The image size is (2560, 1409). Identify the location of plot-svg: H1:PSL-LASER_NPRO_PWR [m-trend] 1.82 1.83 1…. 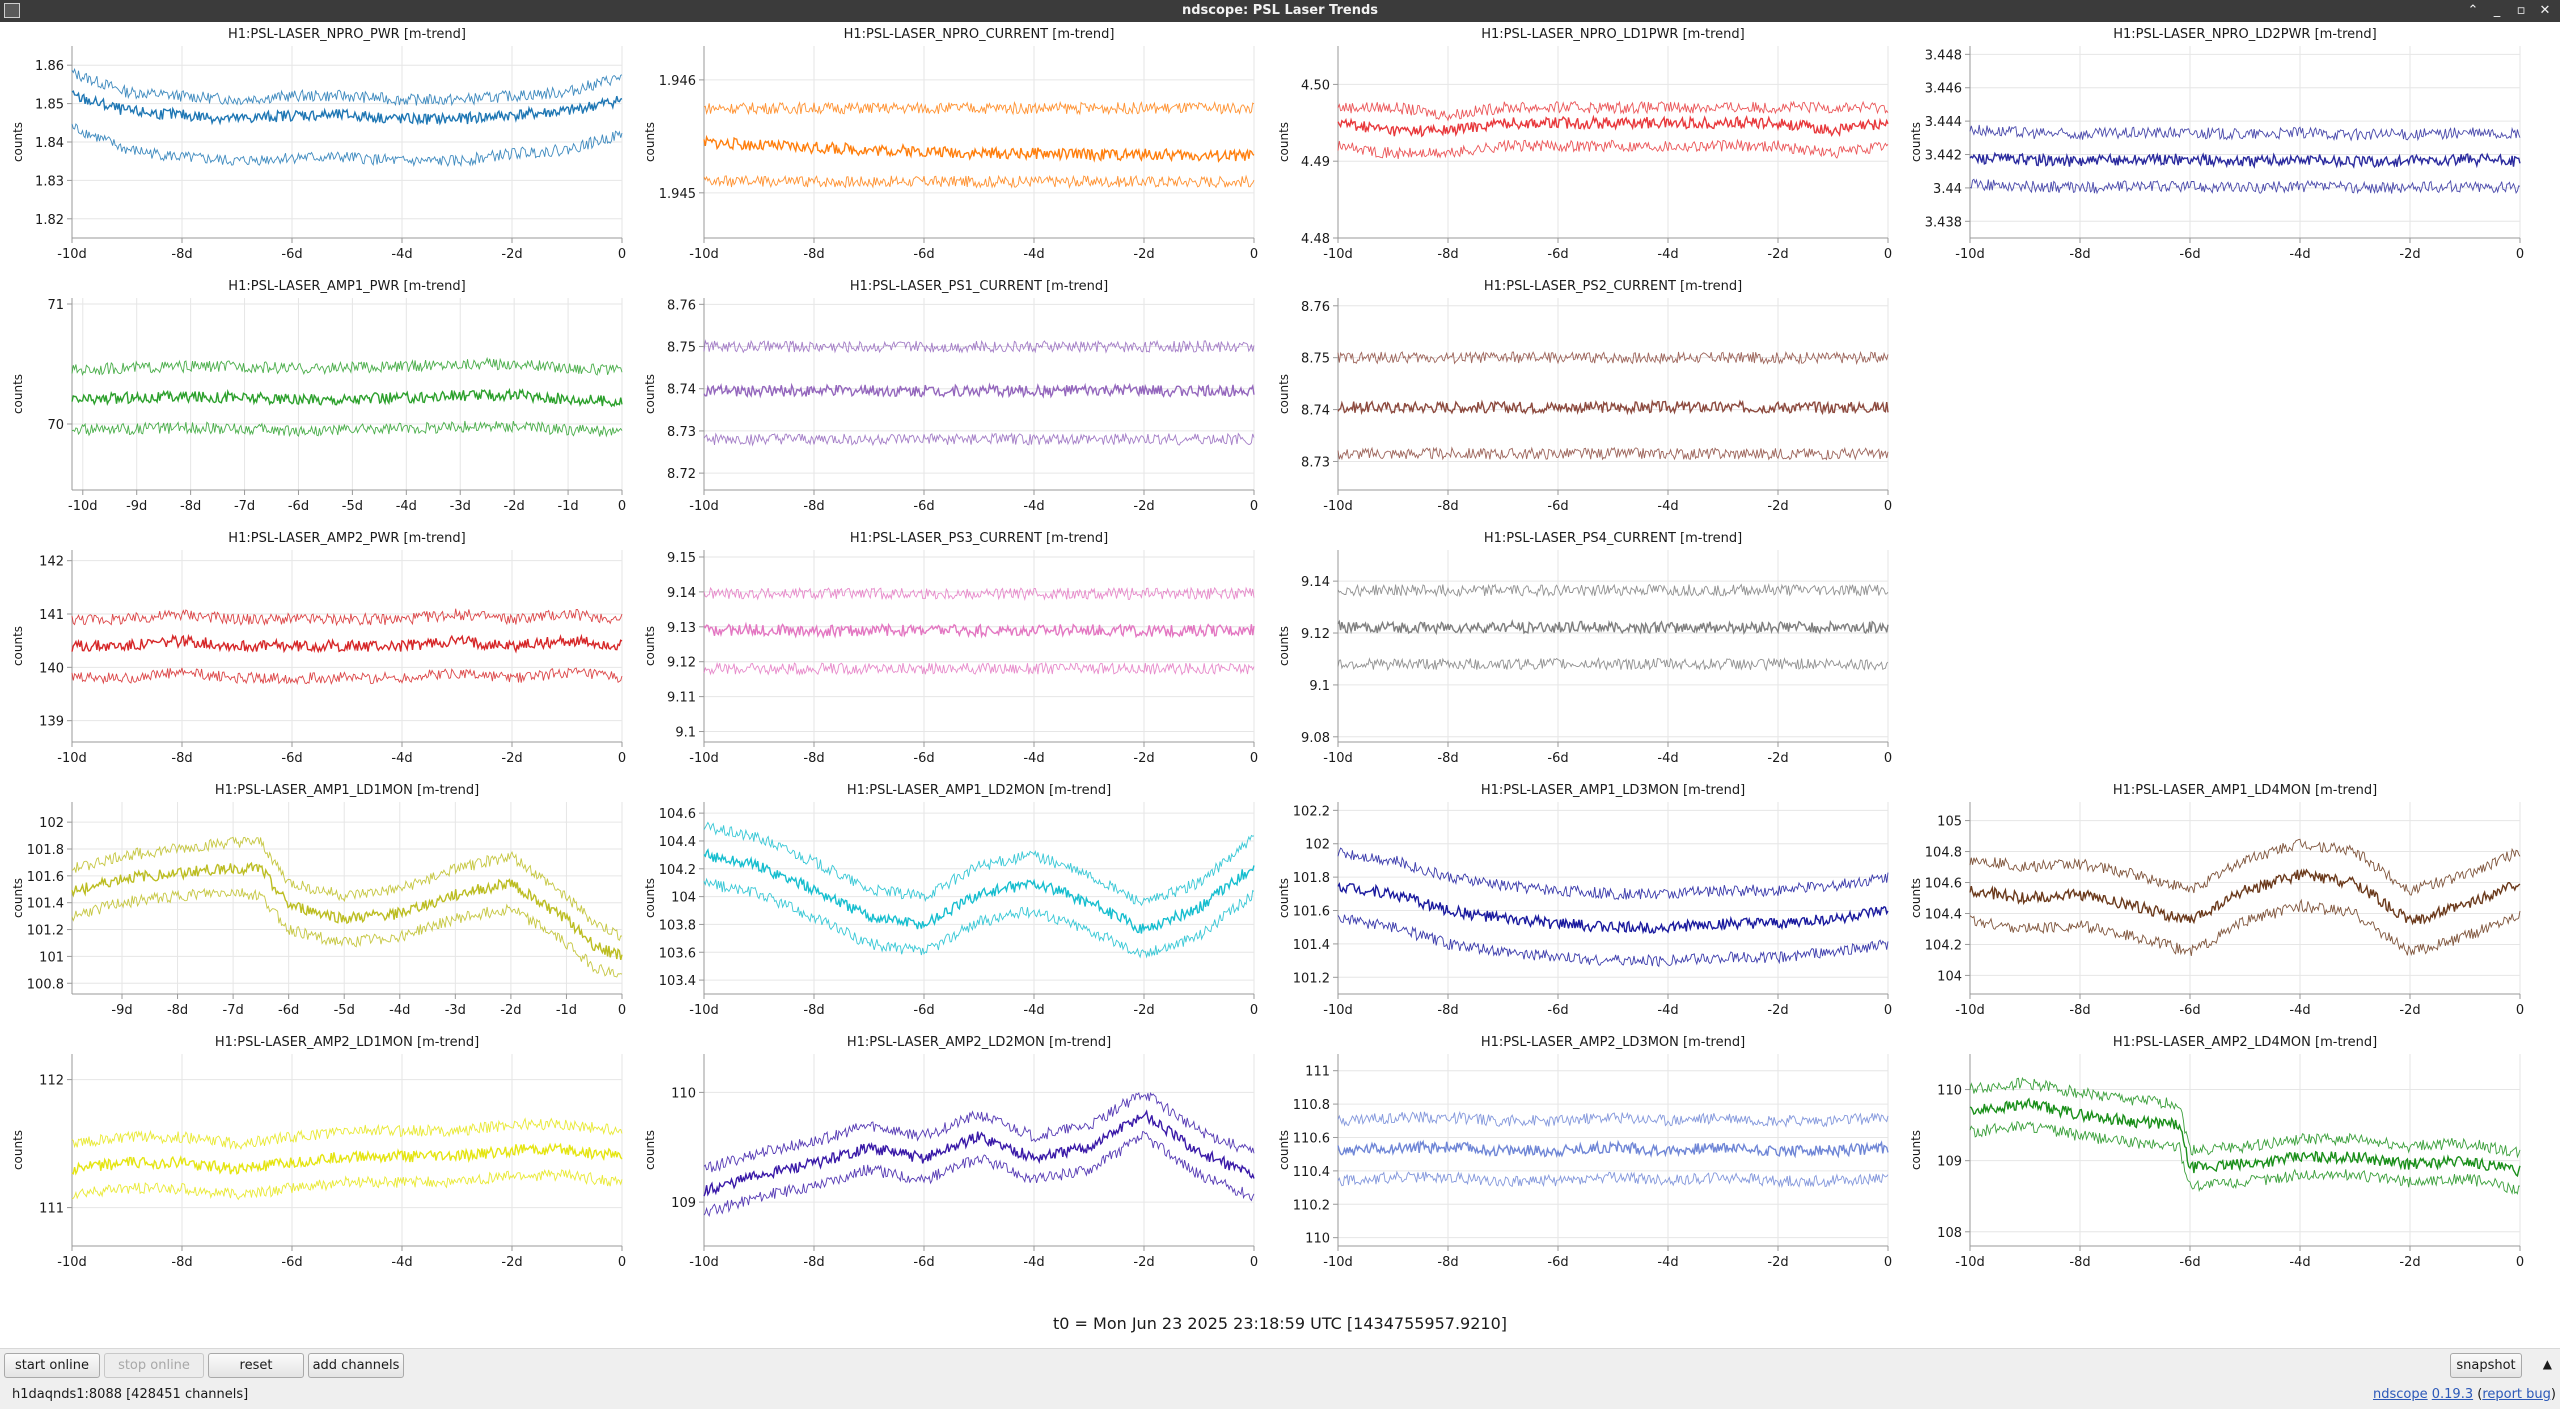
(318, 144).